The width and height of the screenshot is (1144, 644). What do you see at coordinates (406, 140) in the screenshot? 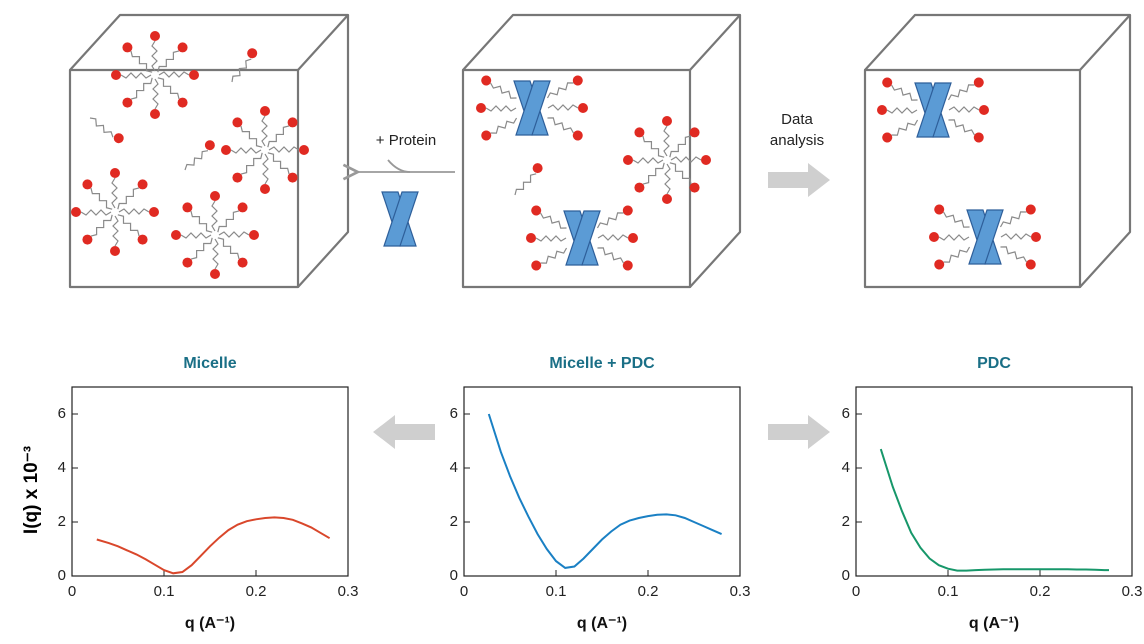
I see `add-protein-label: + Protein` at bounding box center [406, 140].